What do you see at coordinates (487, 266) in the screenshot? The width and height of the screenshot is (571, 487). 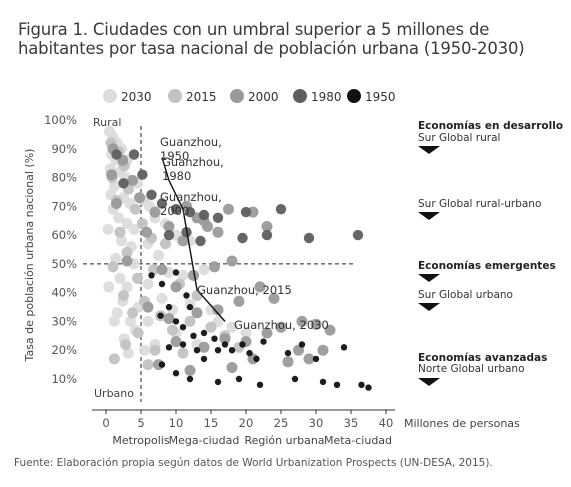 I see `economy-heading: Economías emergentes` at bounding box center [487, 266].